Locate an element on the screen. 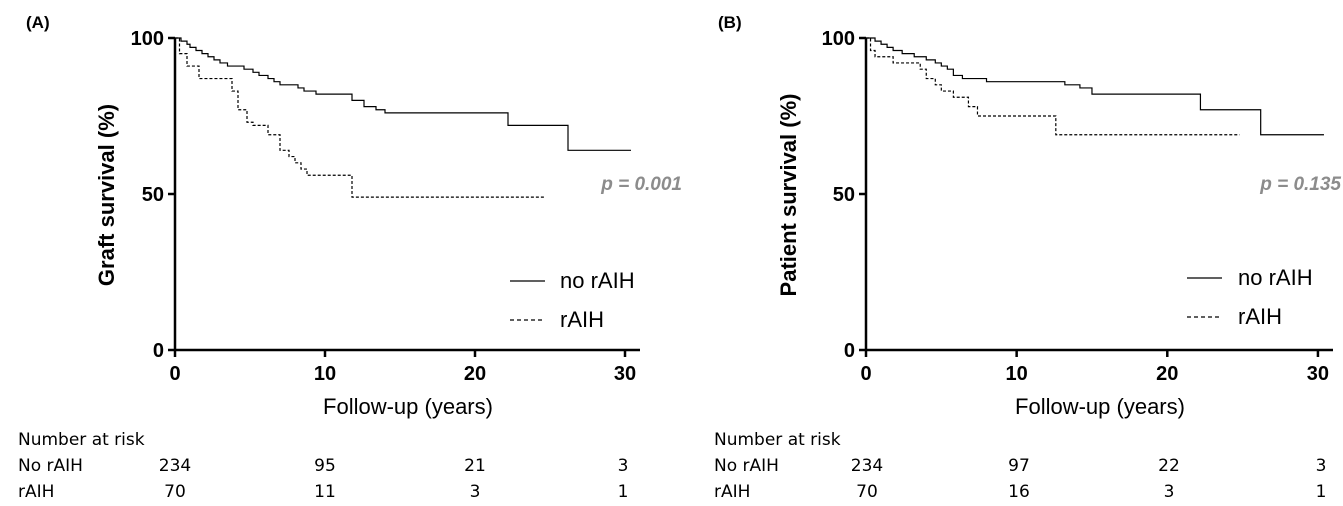  risk-row-raih: rAIH 70 16 3 1 is located at coordinates (1028, 494).